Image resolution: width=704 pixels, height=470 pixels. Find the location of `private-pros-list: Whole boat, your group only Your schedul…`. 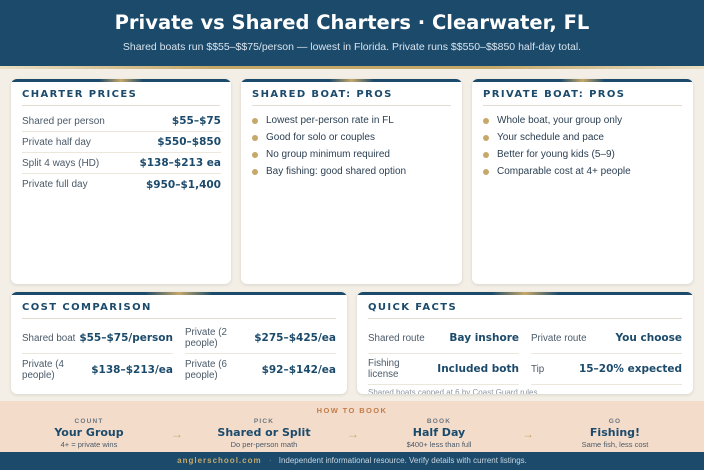

private-pros-list: Whole boat, your group only Your schedul… is located at coordinates (582, 143).